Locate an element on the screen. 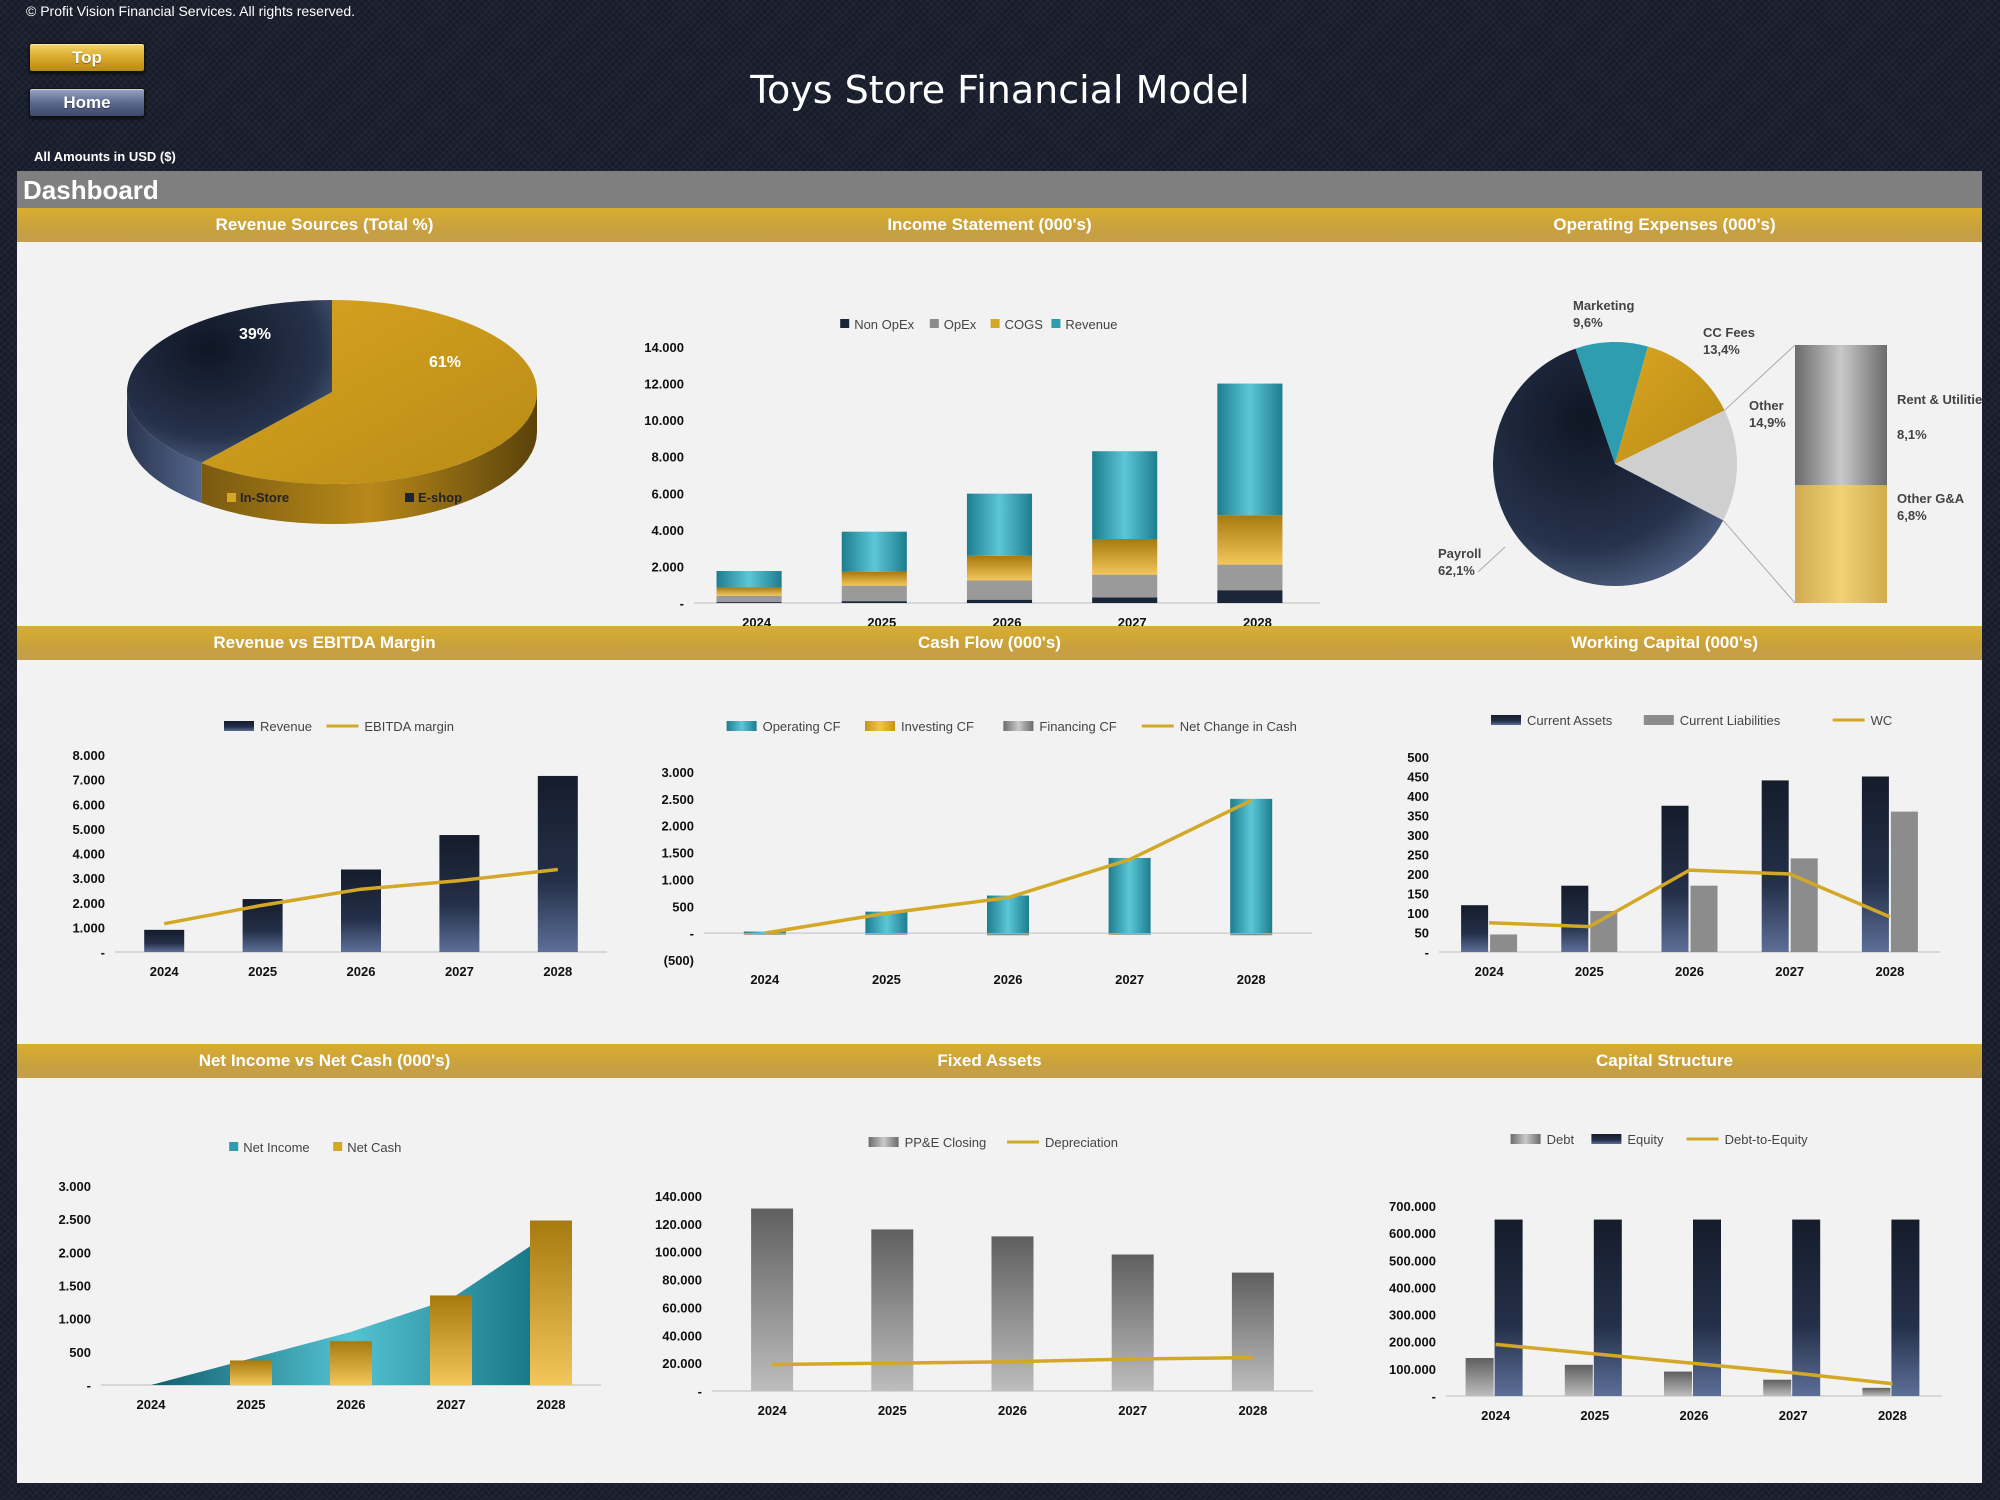 The width and height of the screenshot is (2000, 1500). y-tick-label: 4.000 is located at coordinates (88, 854).